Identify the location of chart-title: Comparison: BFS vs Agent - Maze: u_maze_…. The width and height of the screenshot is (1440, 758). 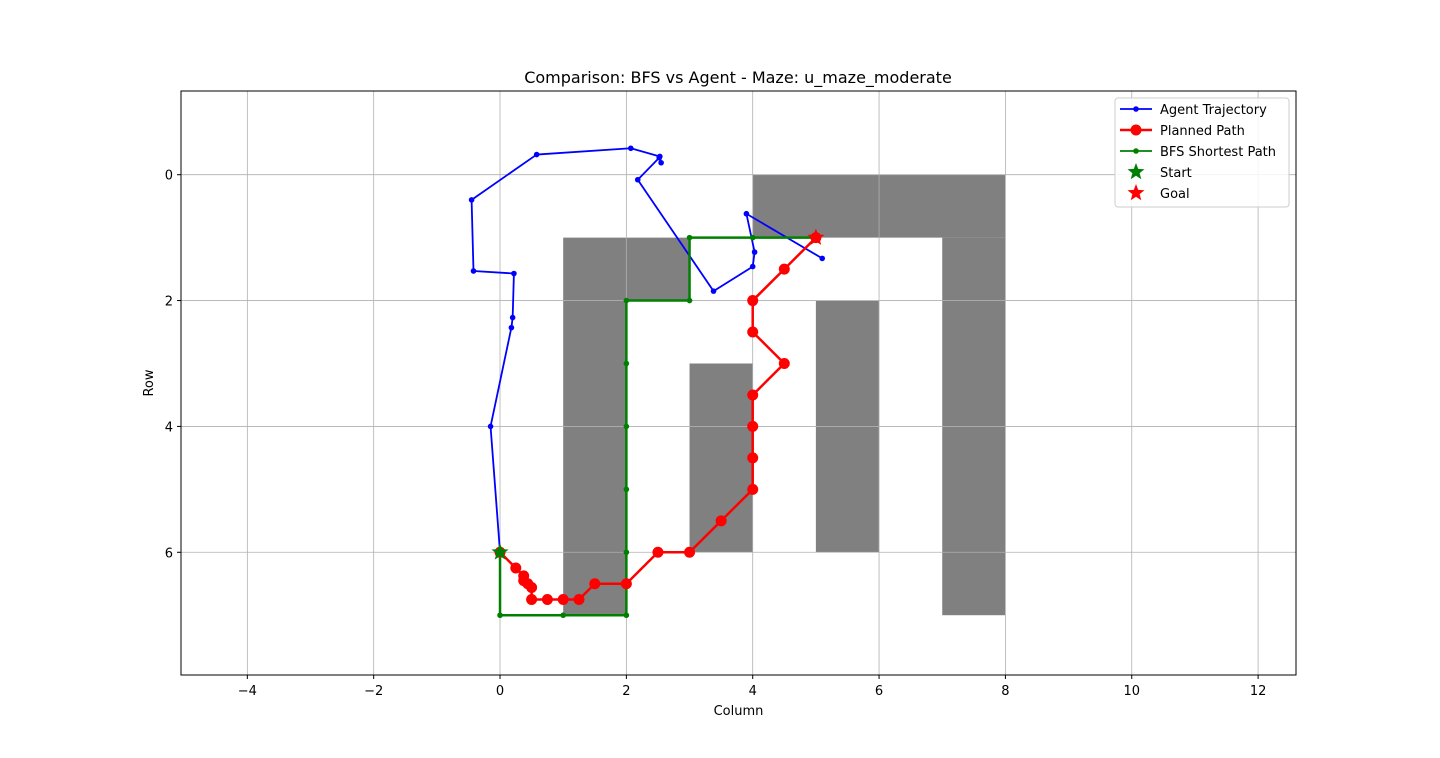
(738, 78).